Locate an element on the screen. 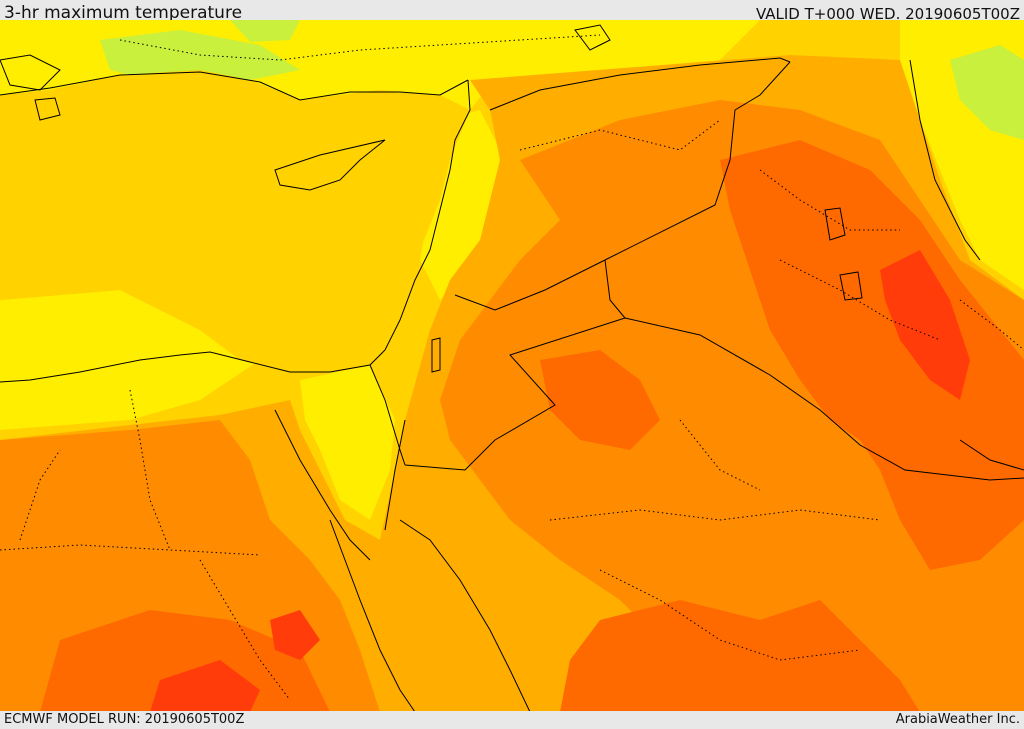 The height and width of the screenshot is (729, 1024). coastline-turkey-south is located at coordinates (234, 86).